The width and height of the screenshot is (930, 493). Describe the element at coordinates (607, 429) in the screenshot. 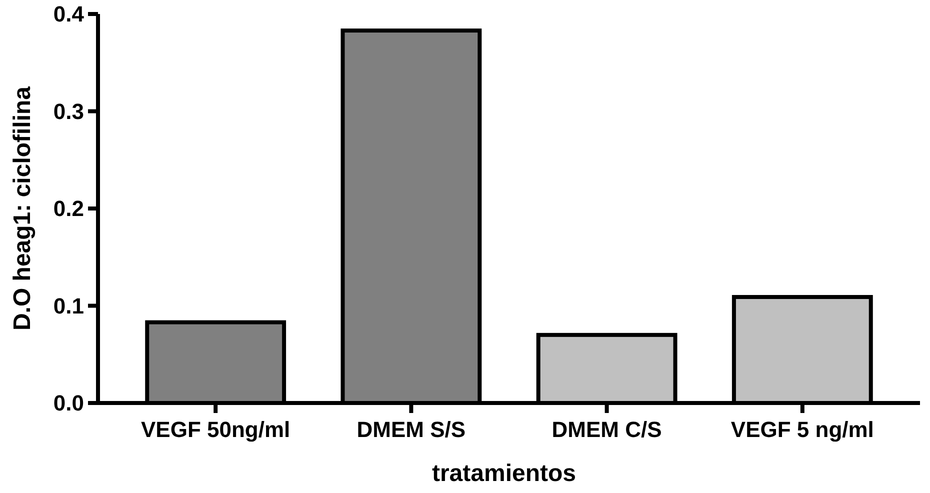

I see `x-tick-label: DMEM C/S` at that location.